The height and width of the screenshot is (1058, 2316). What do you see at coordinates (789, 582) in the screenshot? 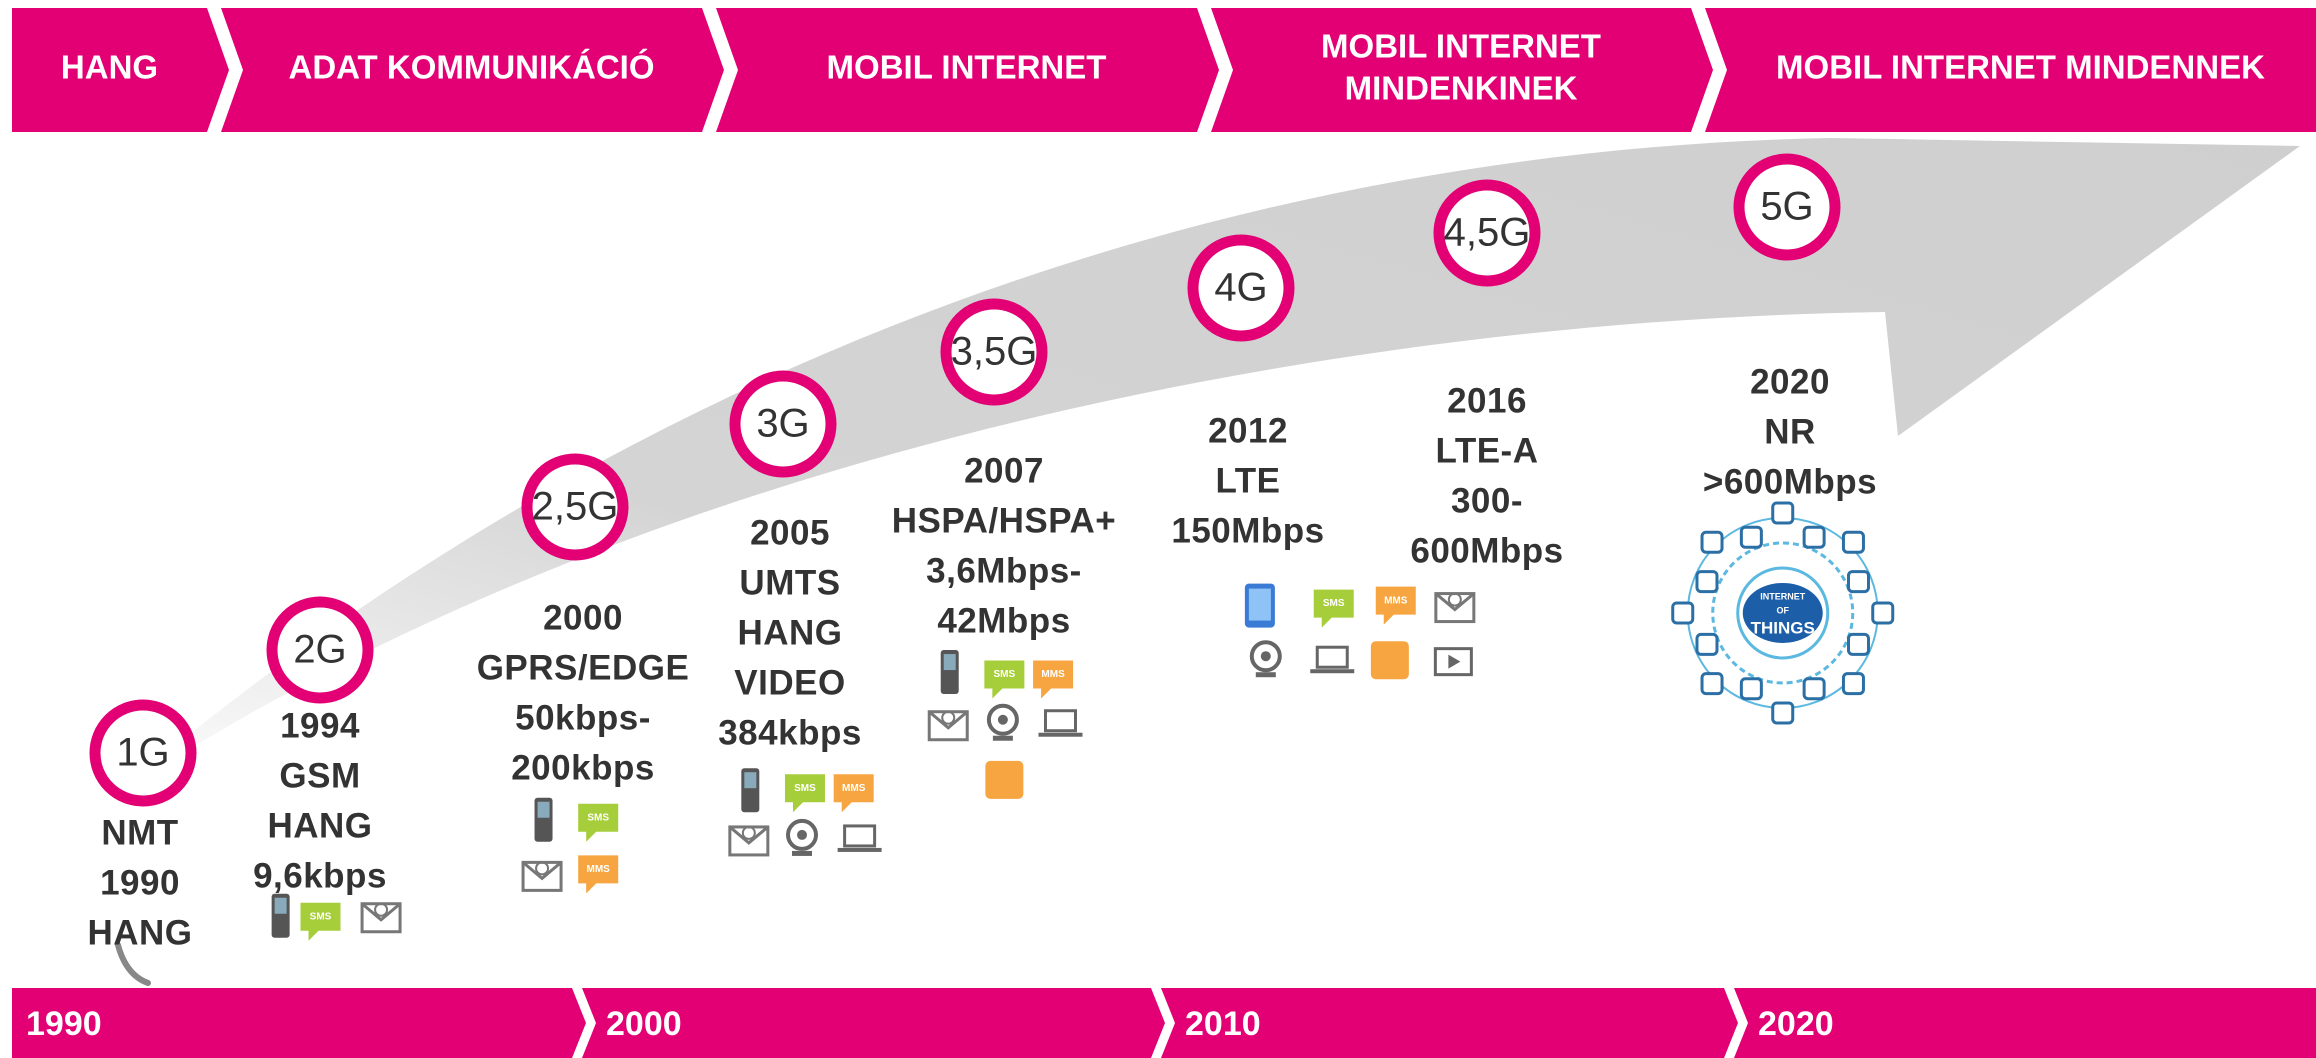
I see `generation-detail: UMTS` at bounding box center [789, 582].